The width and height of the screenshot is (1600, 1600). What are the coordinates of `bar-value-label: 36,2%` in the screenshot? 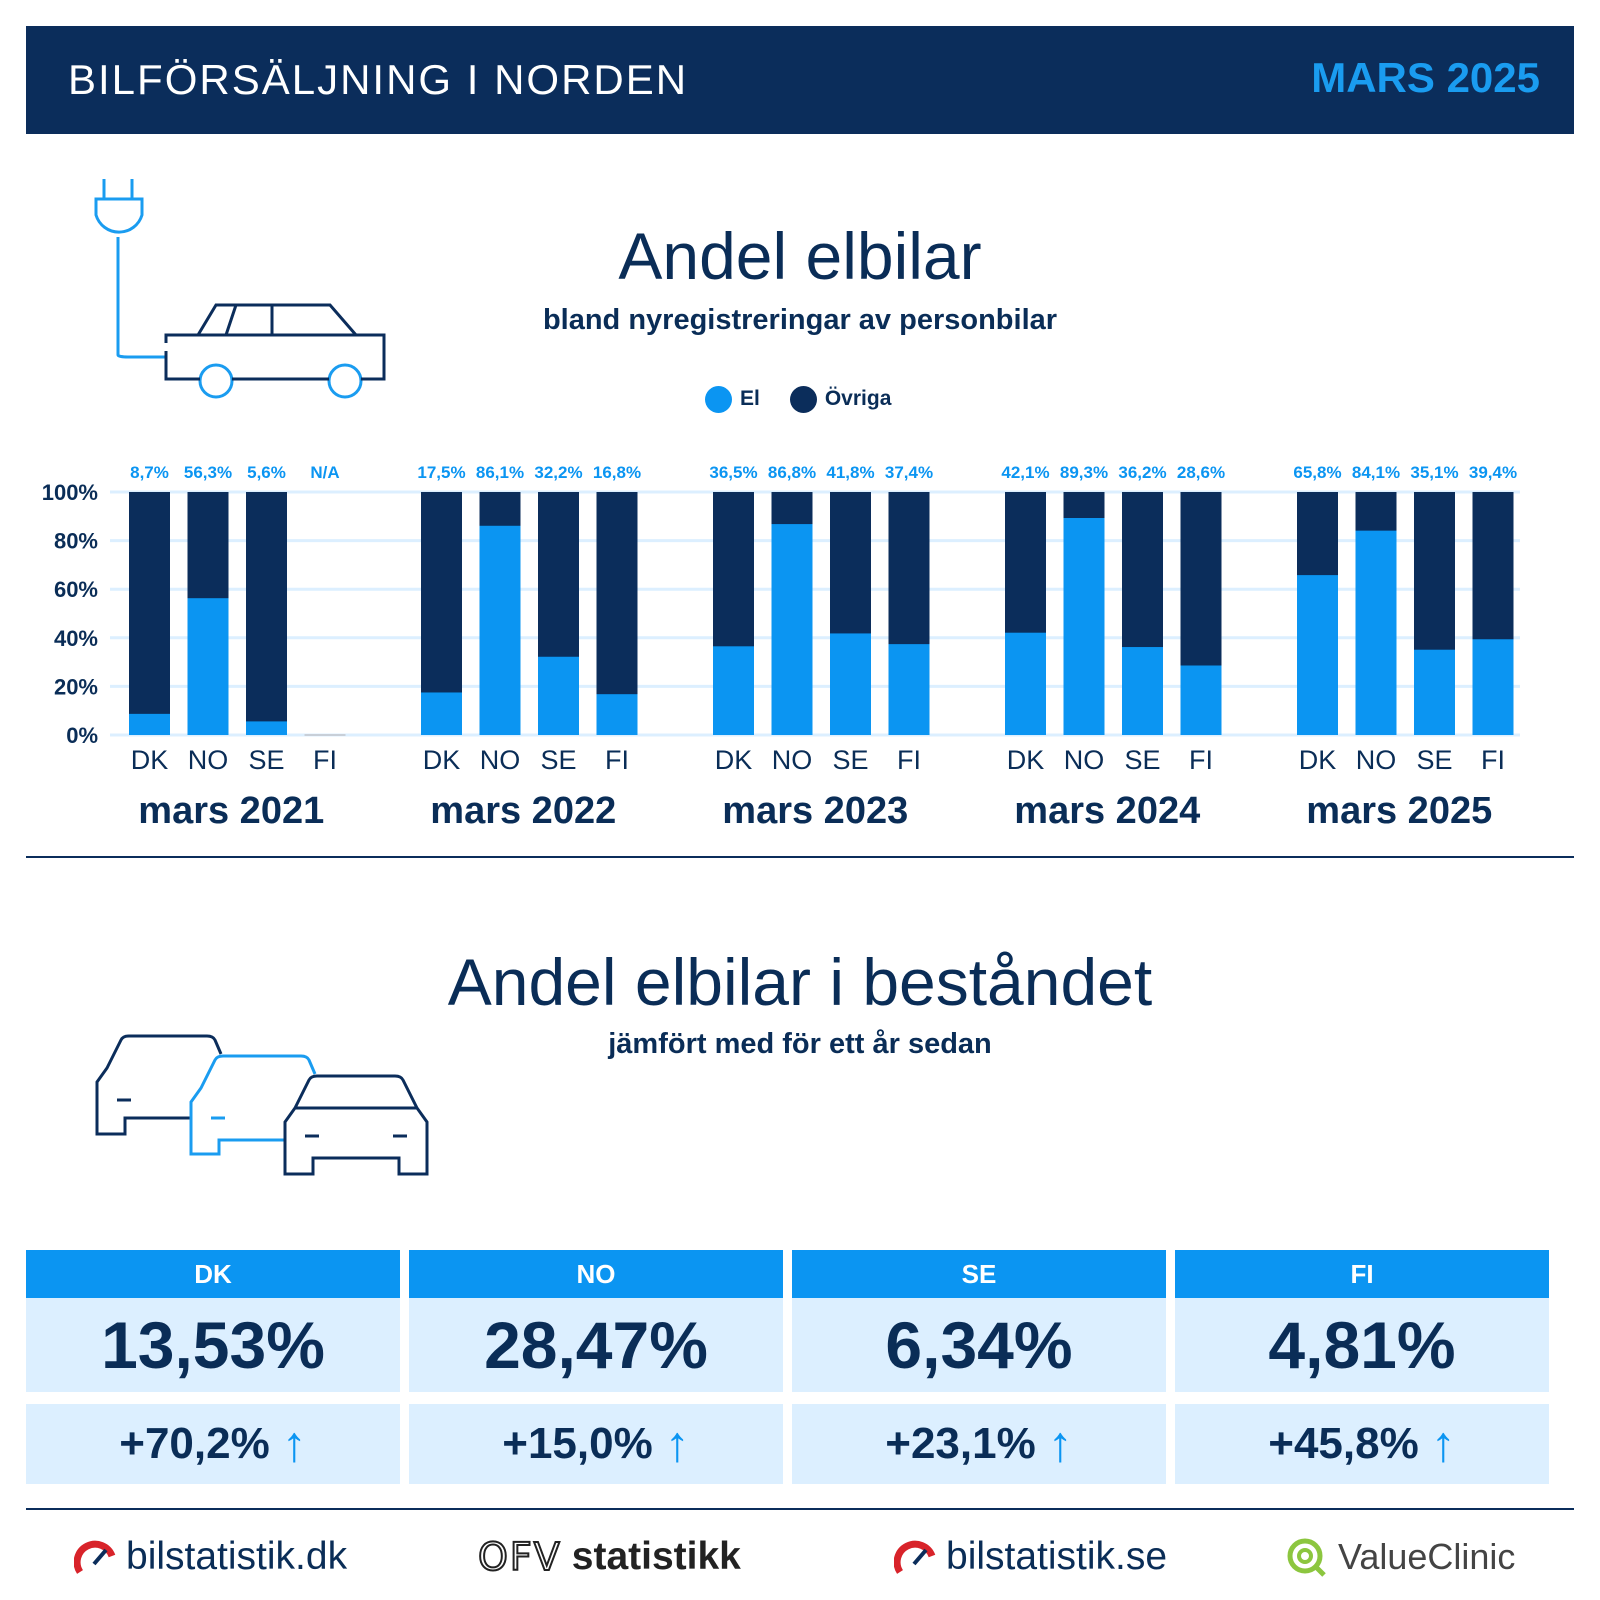 It's located at (1142, 472).